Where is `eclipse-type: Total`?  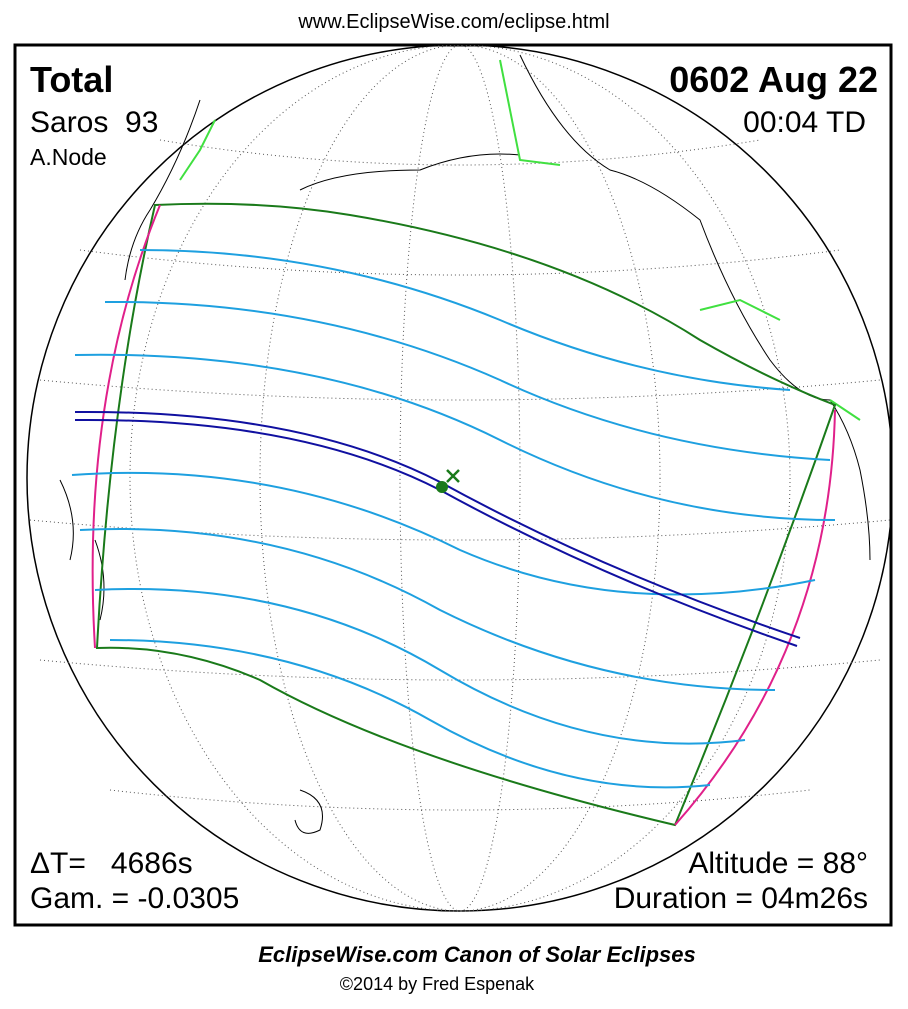 eclipse-type: Total is located at coordinates (71, 79).